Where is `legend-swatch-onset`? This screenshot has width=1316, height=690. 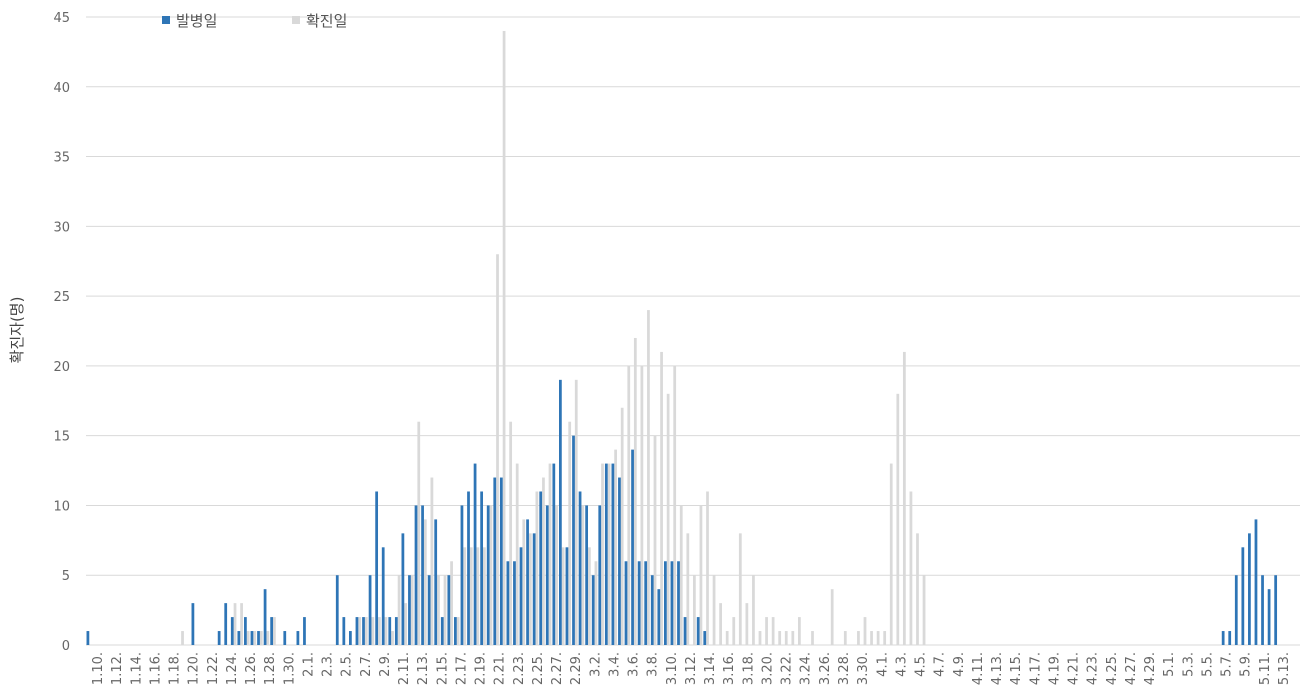
legend-swatch-onset is located at coordinates (166, 20).